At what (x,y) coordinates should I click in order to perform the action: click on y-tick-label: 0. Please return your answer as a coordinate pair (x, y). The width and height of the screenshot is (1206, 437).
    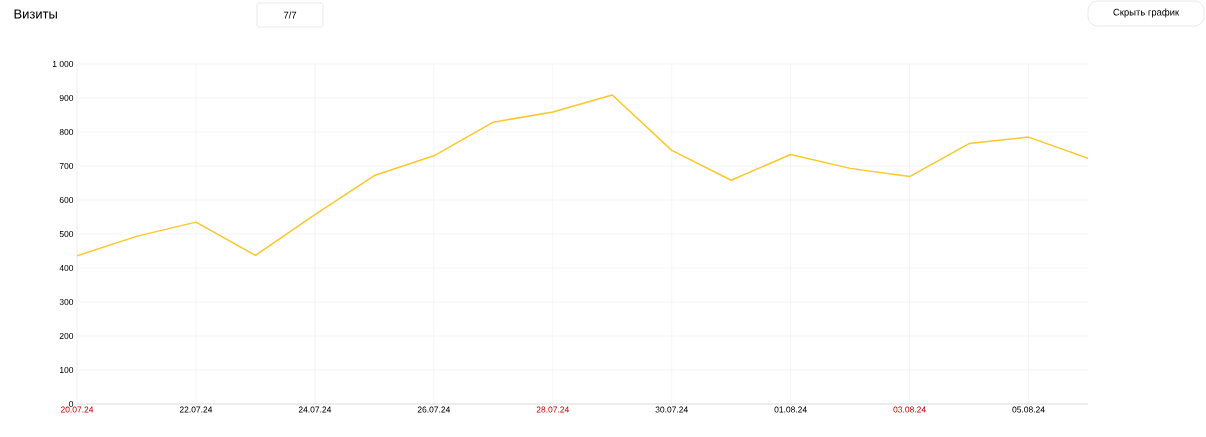
    Looking at the image, I should click on (71, 404).